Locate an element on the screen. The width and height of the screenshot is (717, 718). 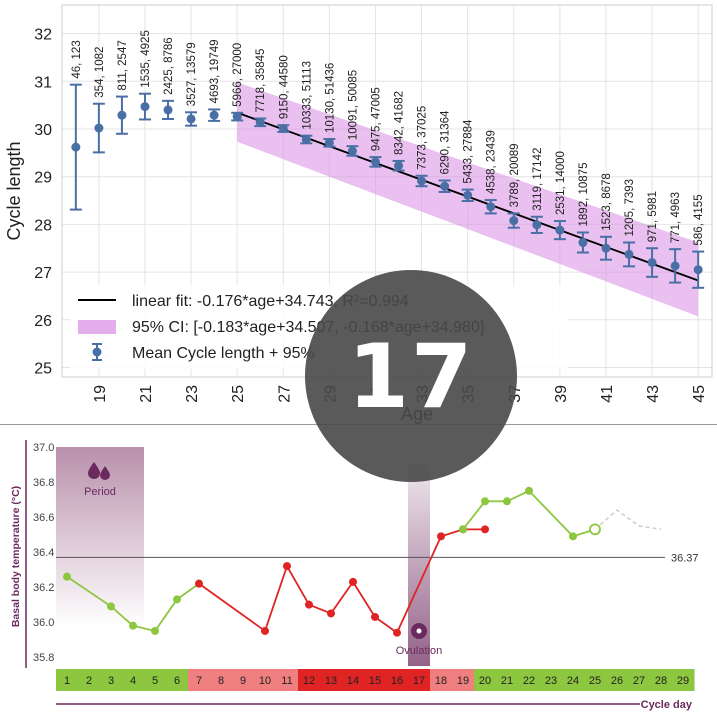
day-label: 17 is located at coordinates (419, 681).